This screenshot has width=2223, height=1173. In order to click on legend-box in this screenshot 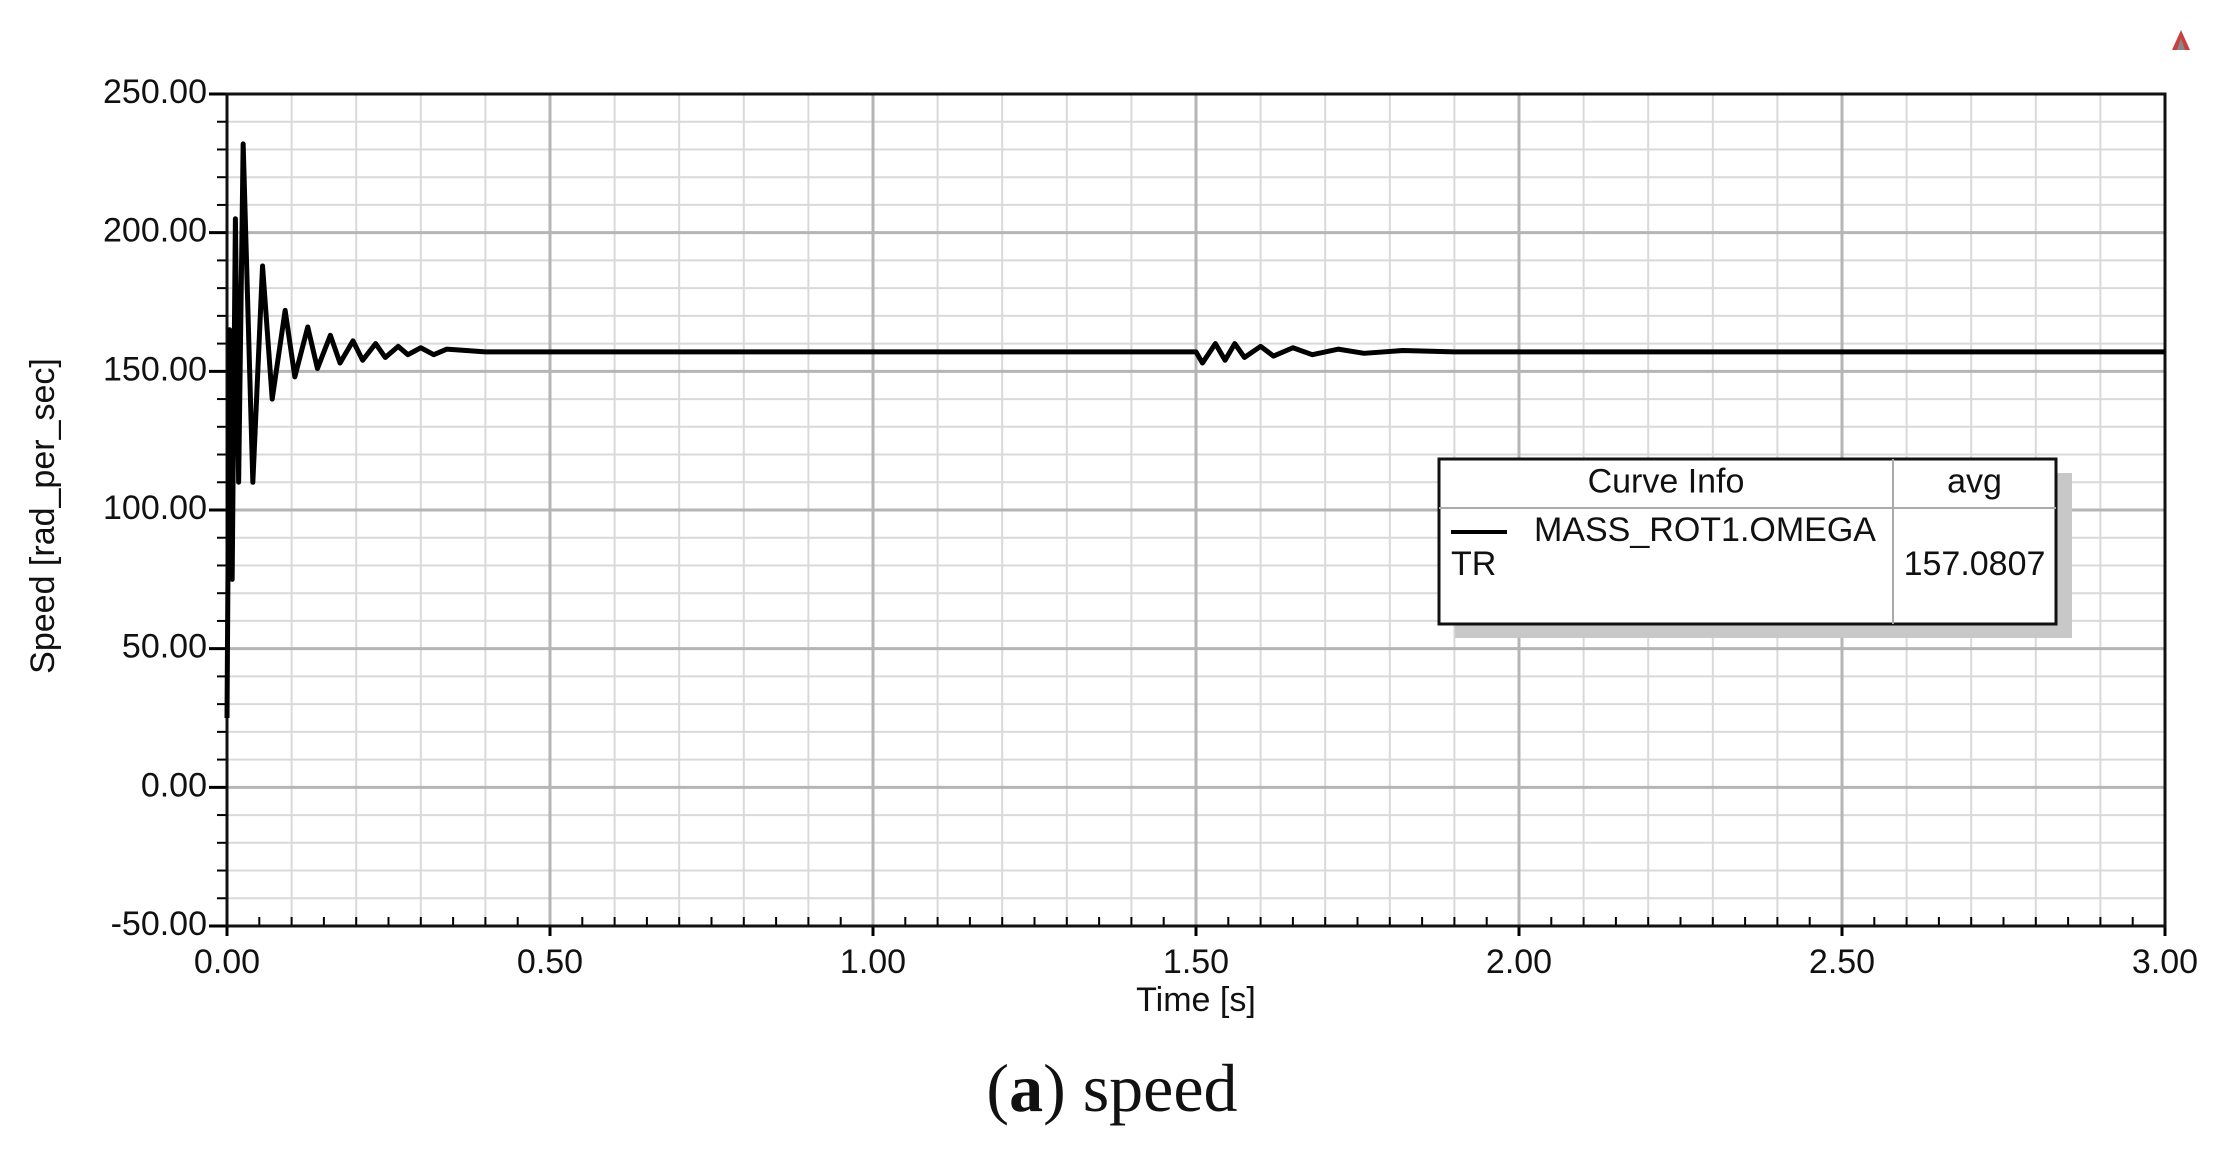, I will do `click(1747, 541)`.